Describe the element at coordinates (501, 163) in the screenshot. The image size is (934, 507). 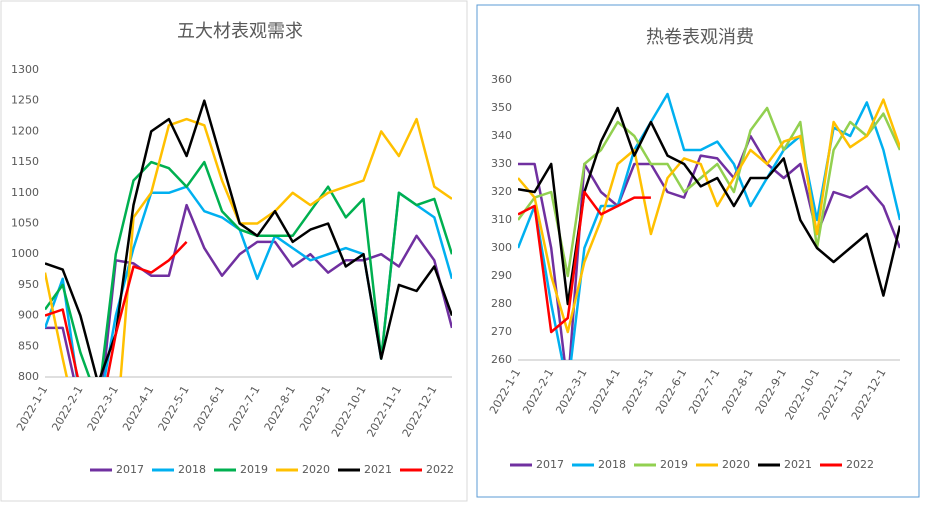
I see `y-tick-label: 330` at that location.